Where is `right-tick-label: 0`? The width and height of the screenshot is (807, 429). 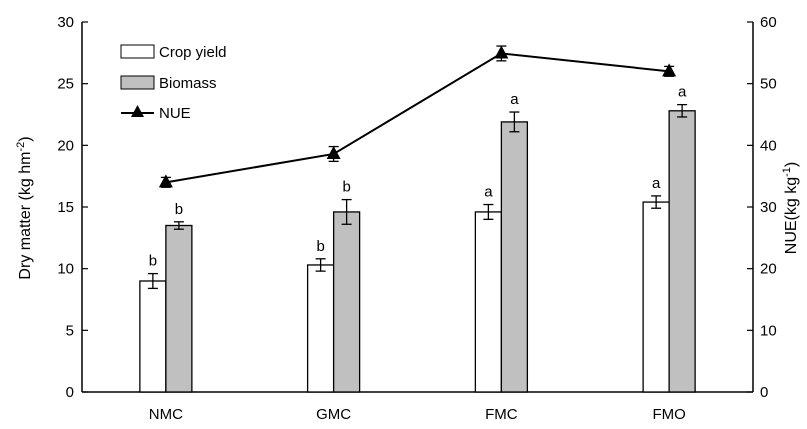 right-tick-label: 0 is located at coordinates (764, 392).